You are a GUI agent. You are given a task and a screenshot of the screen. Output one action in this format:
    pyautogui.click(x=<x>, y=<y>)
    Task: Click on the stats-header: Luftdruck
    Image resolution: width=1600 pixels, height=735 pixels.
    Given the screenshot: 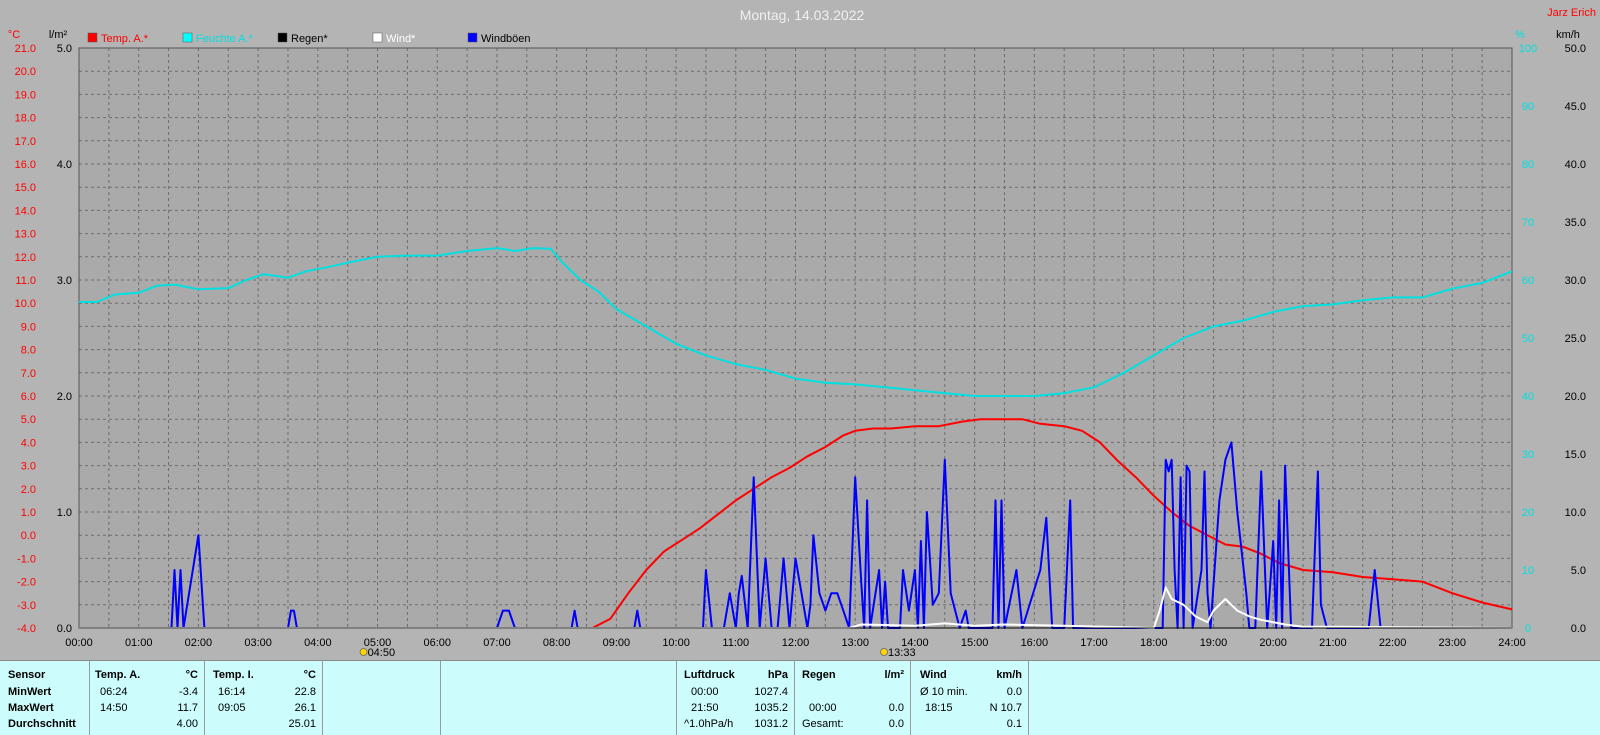 What is the action you would take?
    pyautogui.click(x=709, y=675)
    